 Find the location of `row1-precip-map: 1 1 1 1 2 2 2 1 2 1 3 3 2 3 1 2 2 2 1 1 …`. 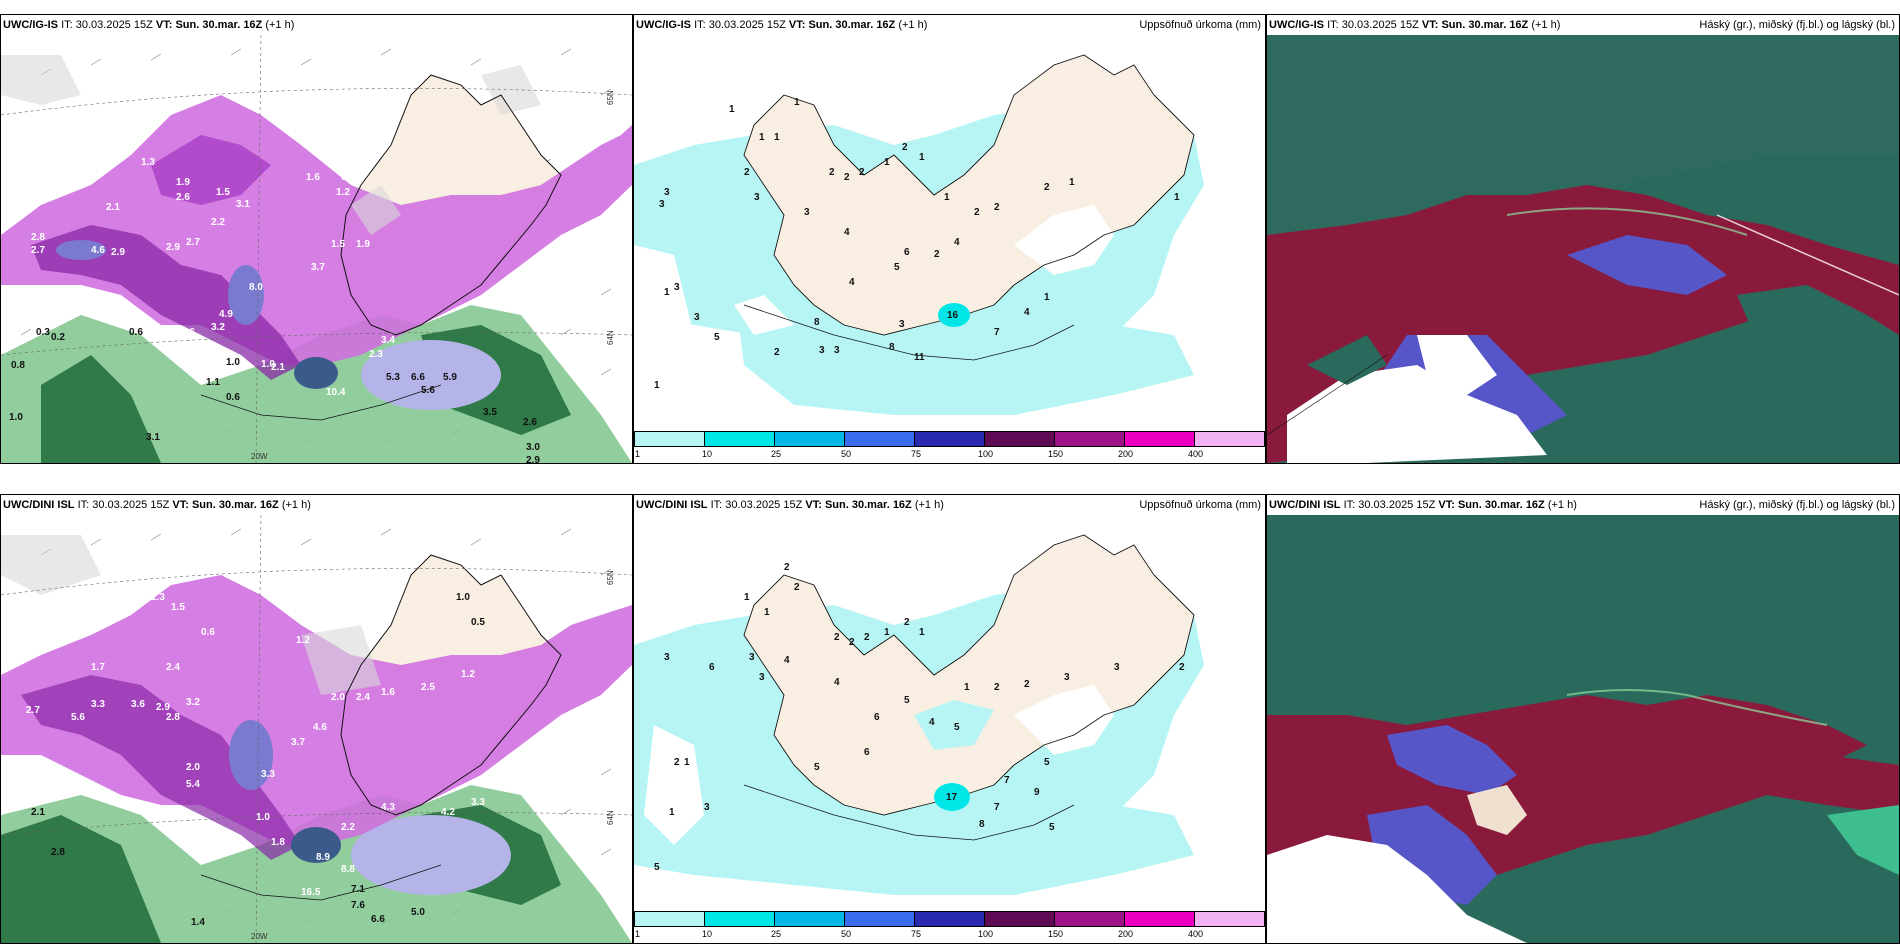

row1-precip-map: 1 1 1 1 2 2 2 1 2 1 3 3 2 3 1 2 2 2 1 1 … is located at coordinates (949, 232).